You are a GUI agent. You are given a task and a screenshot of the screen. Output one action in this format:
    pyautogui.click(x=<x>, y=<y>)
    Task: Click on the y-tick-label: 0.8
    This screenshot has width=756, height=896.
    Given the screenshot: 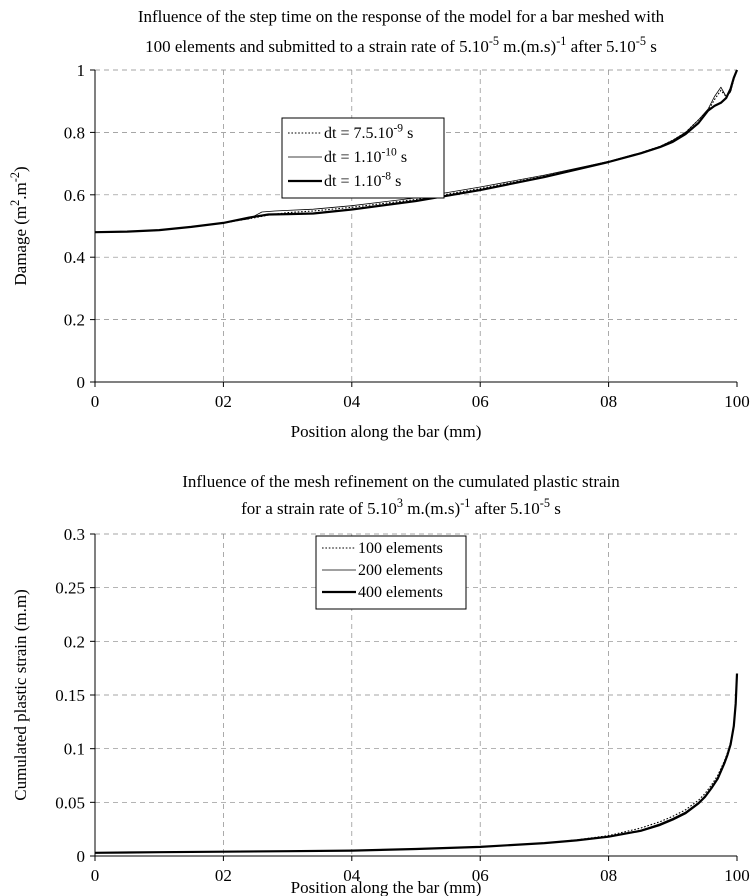 What is the action you would take?
    pyautogui.click(x=74, y=132)
    